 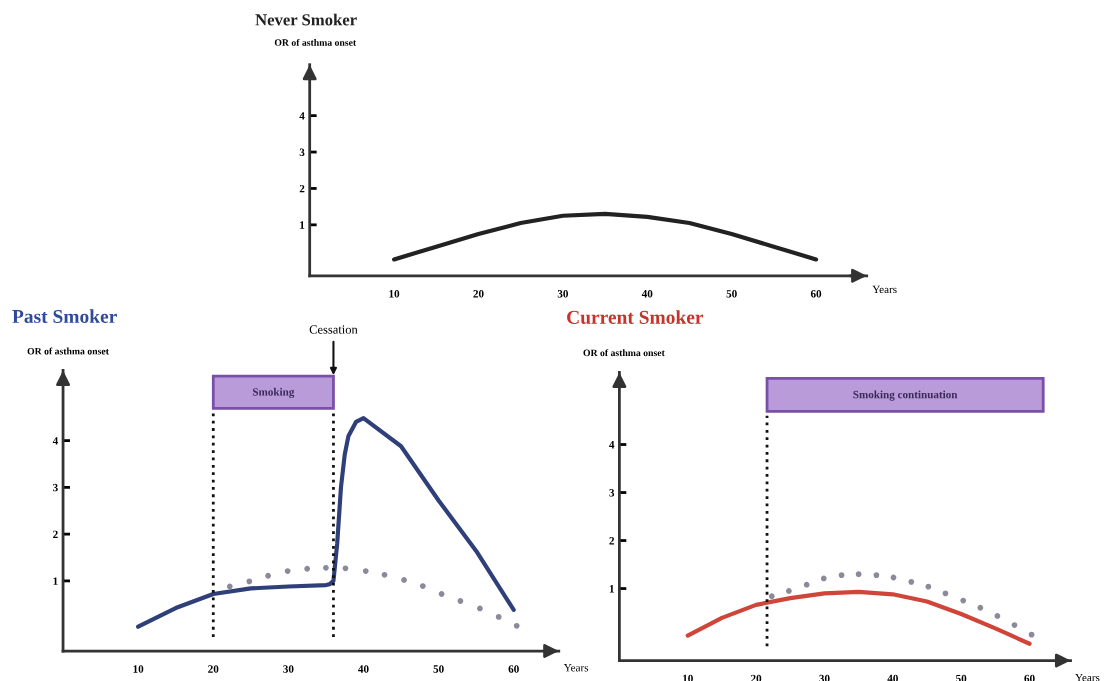 What do you see at coordinates (905, 395) in the screenshot?
I see `band-label: Smoking continuation` at bounding box center [905, 395].